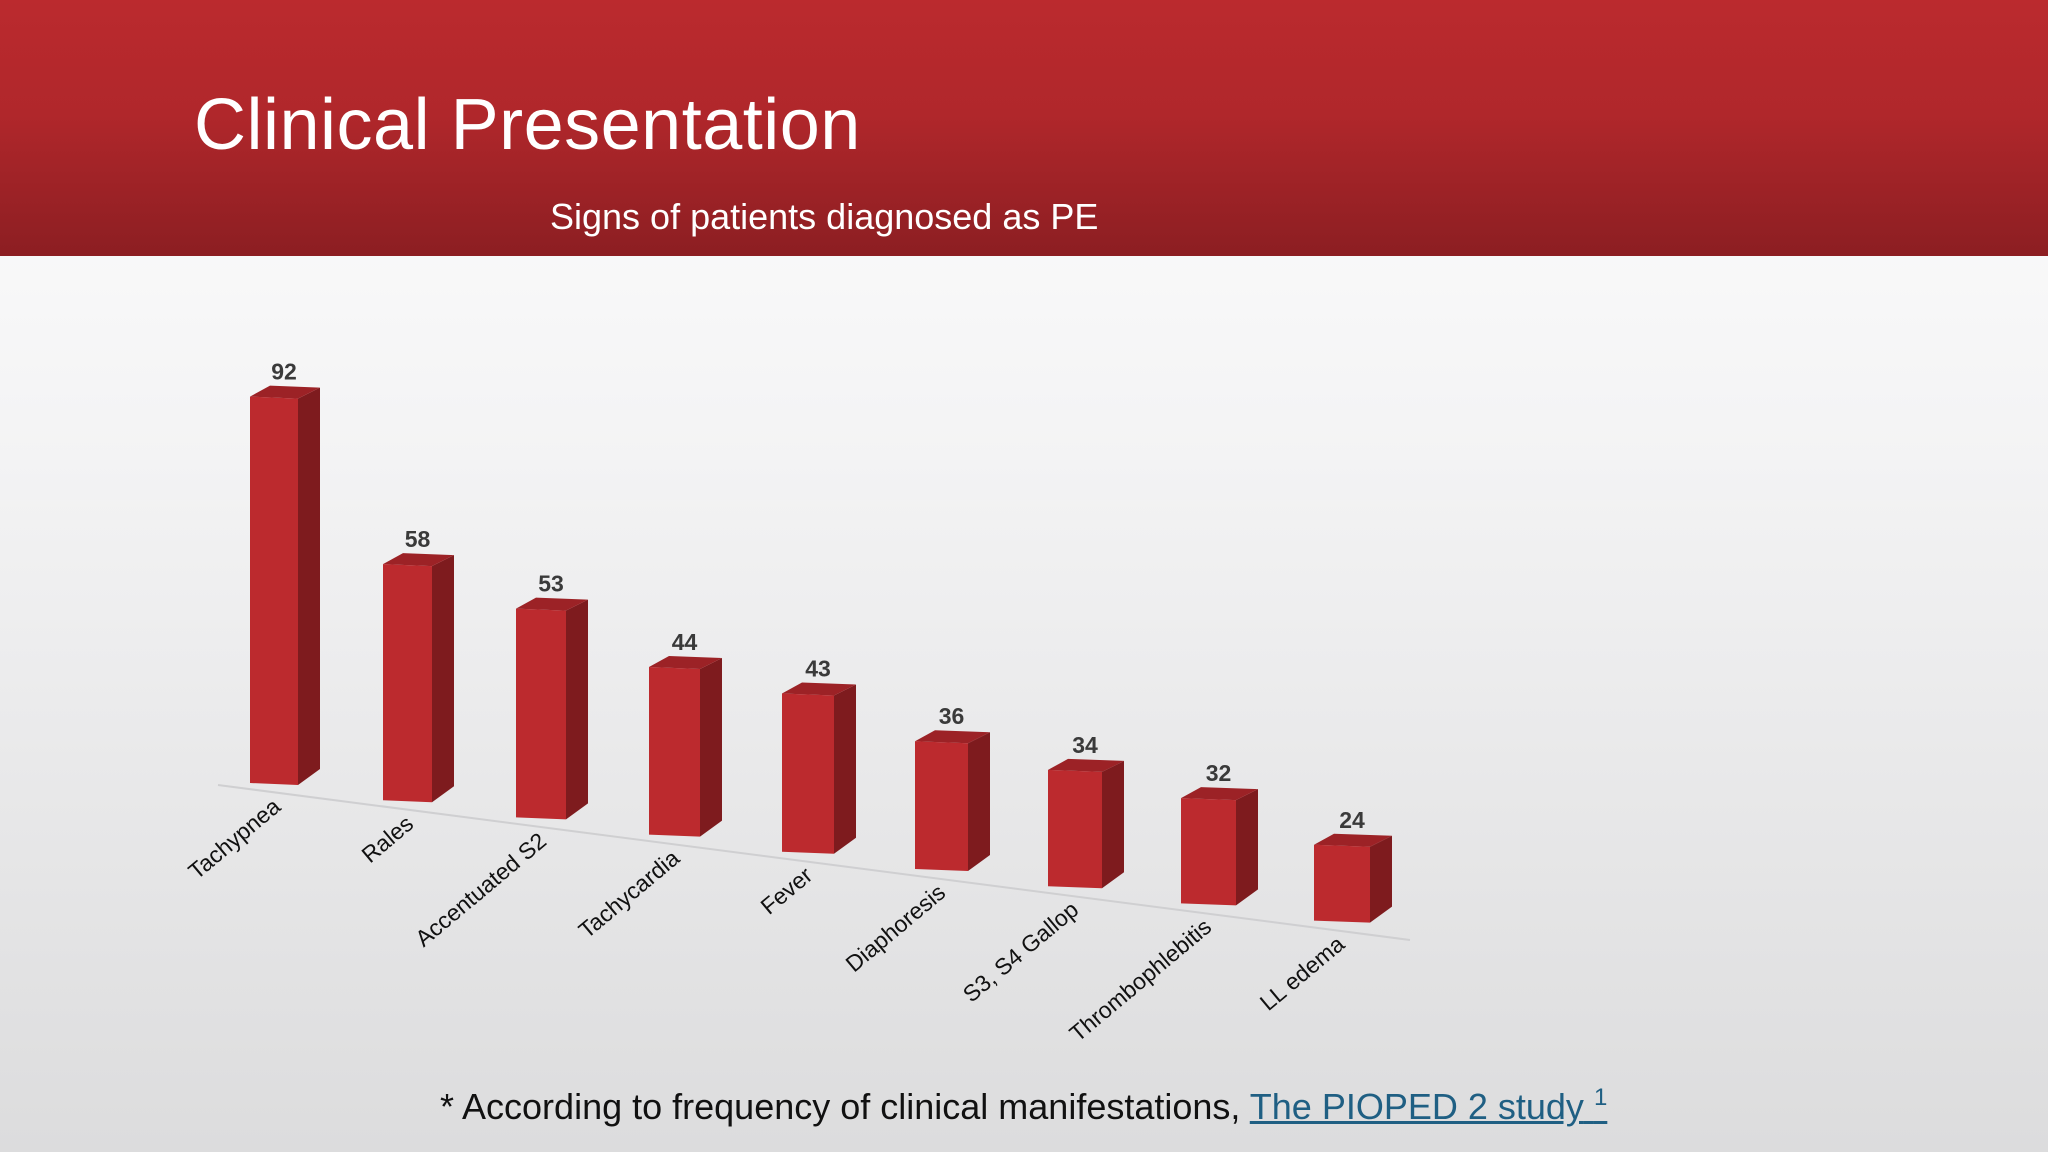 The width and height of the screenshot is (2048, 1152). Describe the element at coordinates (628, 893) in the screenshot. I see `category-label: Tachycardia` at that location.